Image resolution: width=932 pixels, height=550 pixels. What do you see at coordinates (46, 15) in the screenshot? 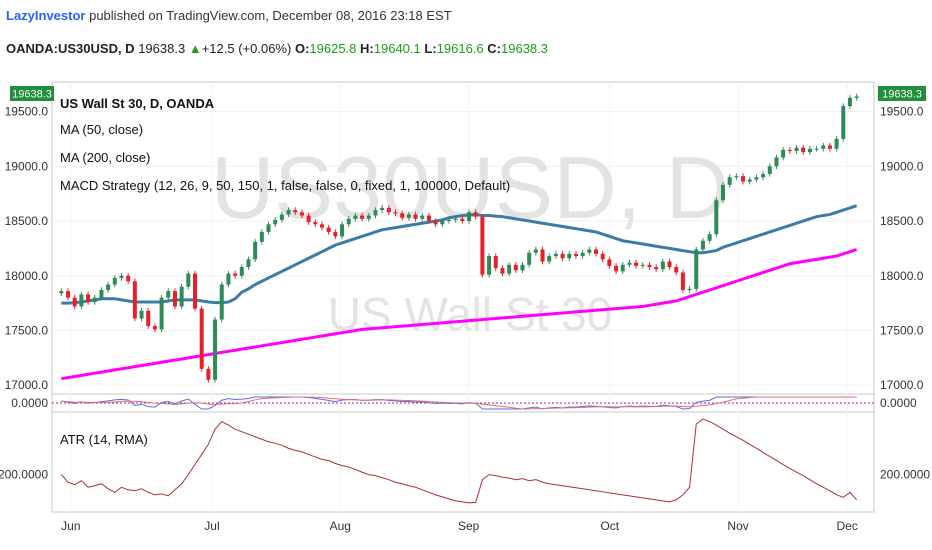
I see `author-link: LazyInvestor` at bounding box center [46, 15].